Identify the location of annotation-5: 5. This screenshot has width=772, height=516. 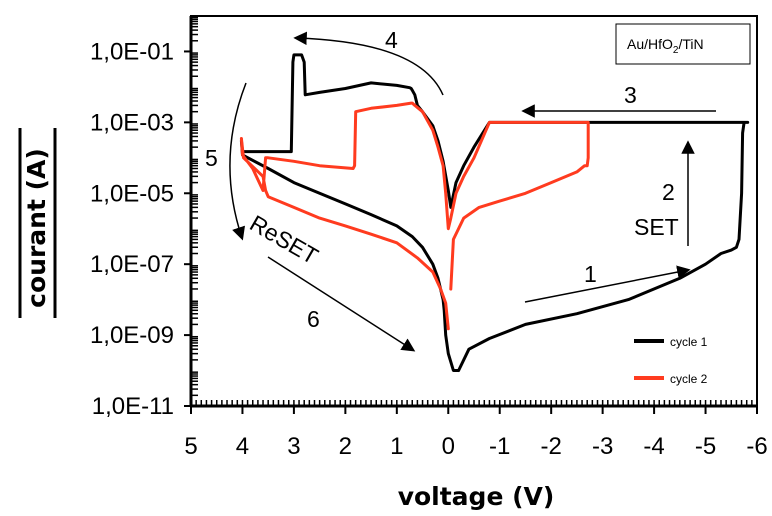
(211, 158).